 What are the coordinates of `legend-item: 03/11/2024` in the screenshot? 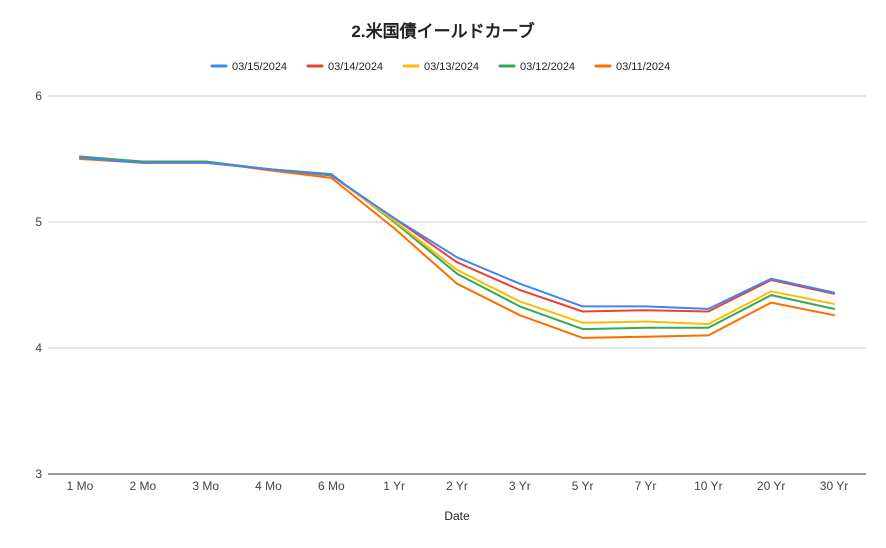 It's located at (632, 67).